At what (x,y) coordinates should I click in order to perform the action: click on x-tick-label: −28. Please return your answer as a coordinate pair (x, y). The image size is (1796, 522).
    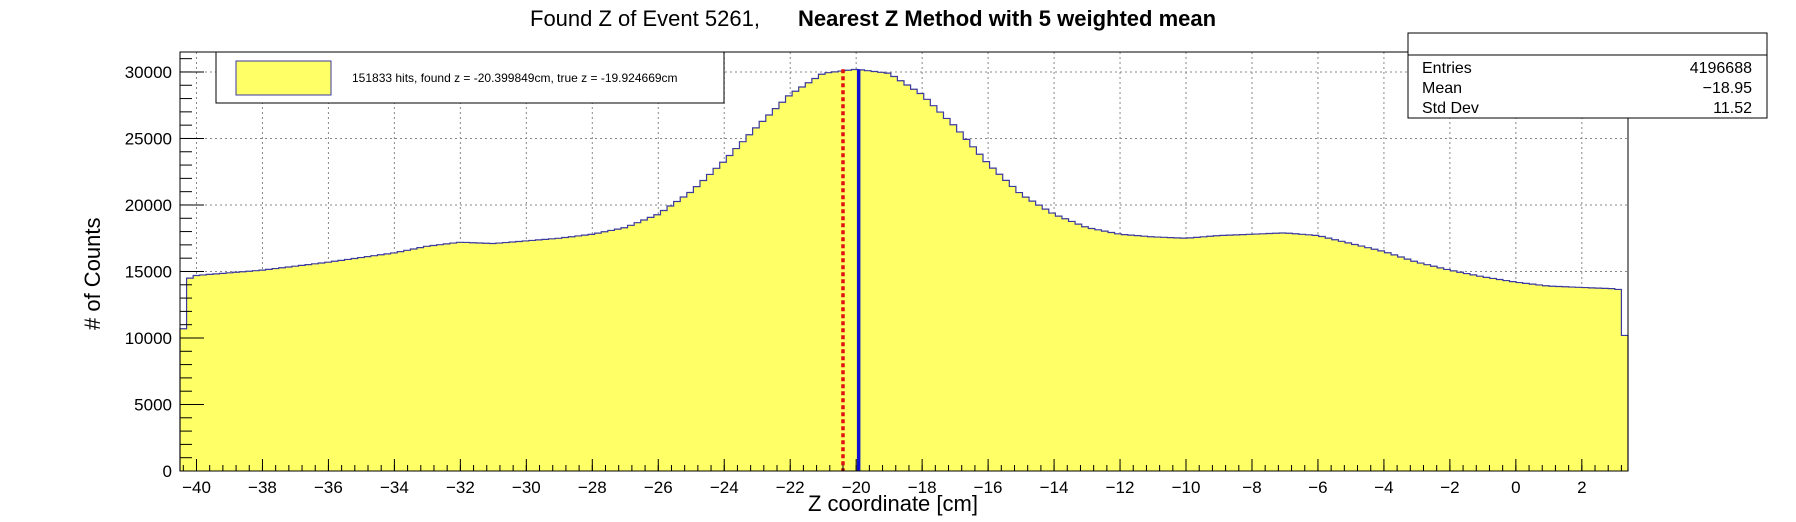
    Looking at the image, I should click on (592, 487).